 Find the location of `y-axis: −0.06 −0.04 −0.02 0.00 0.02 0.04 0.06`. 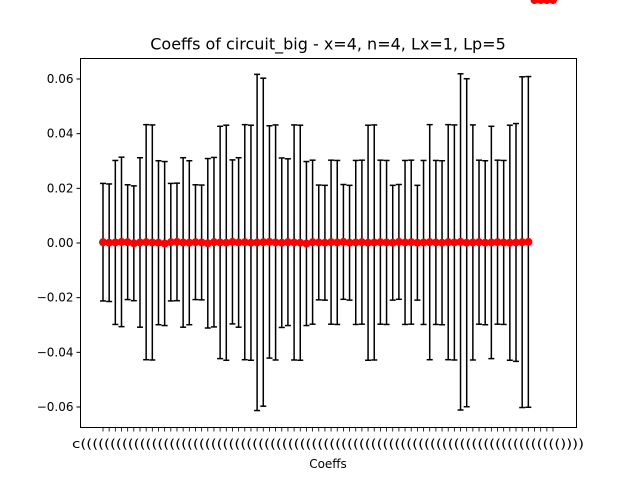

y-axis: −0.06 −0.04 −0.02 0.00 0.02 0.04 0.06 is located at coordinates (59, 243).